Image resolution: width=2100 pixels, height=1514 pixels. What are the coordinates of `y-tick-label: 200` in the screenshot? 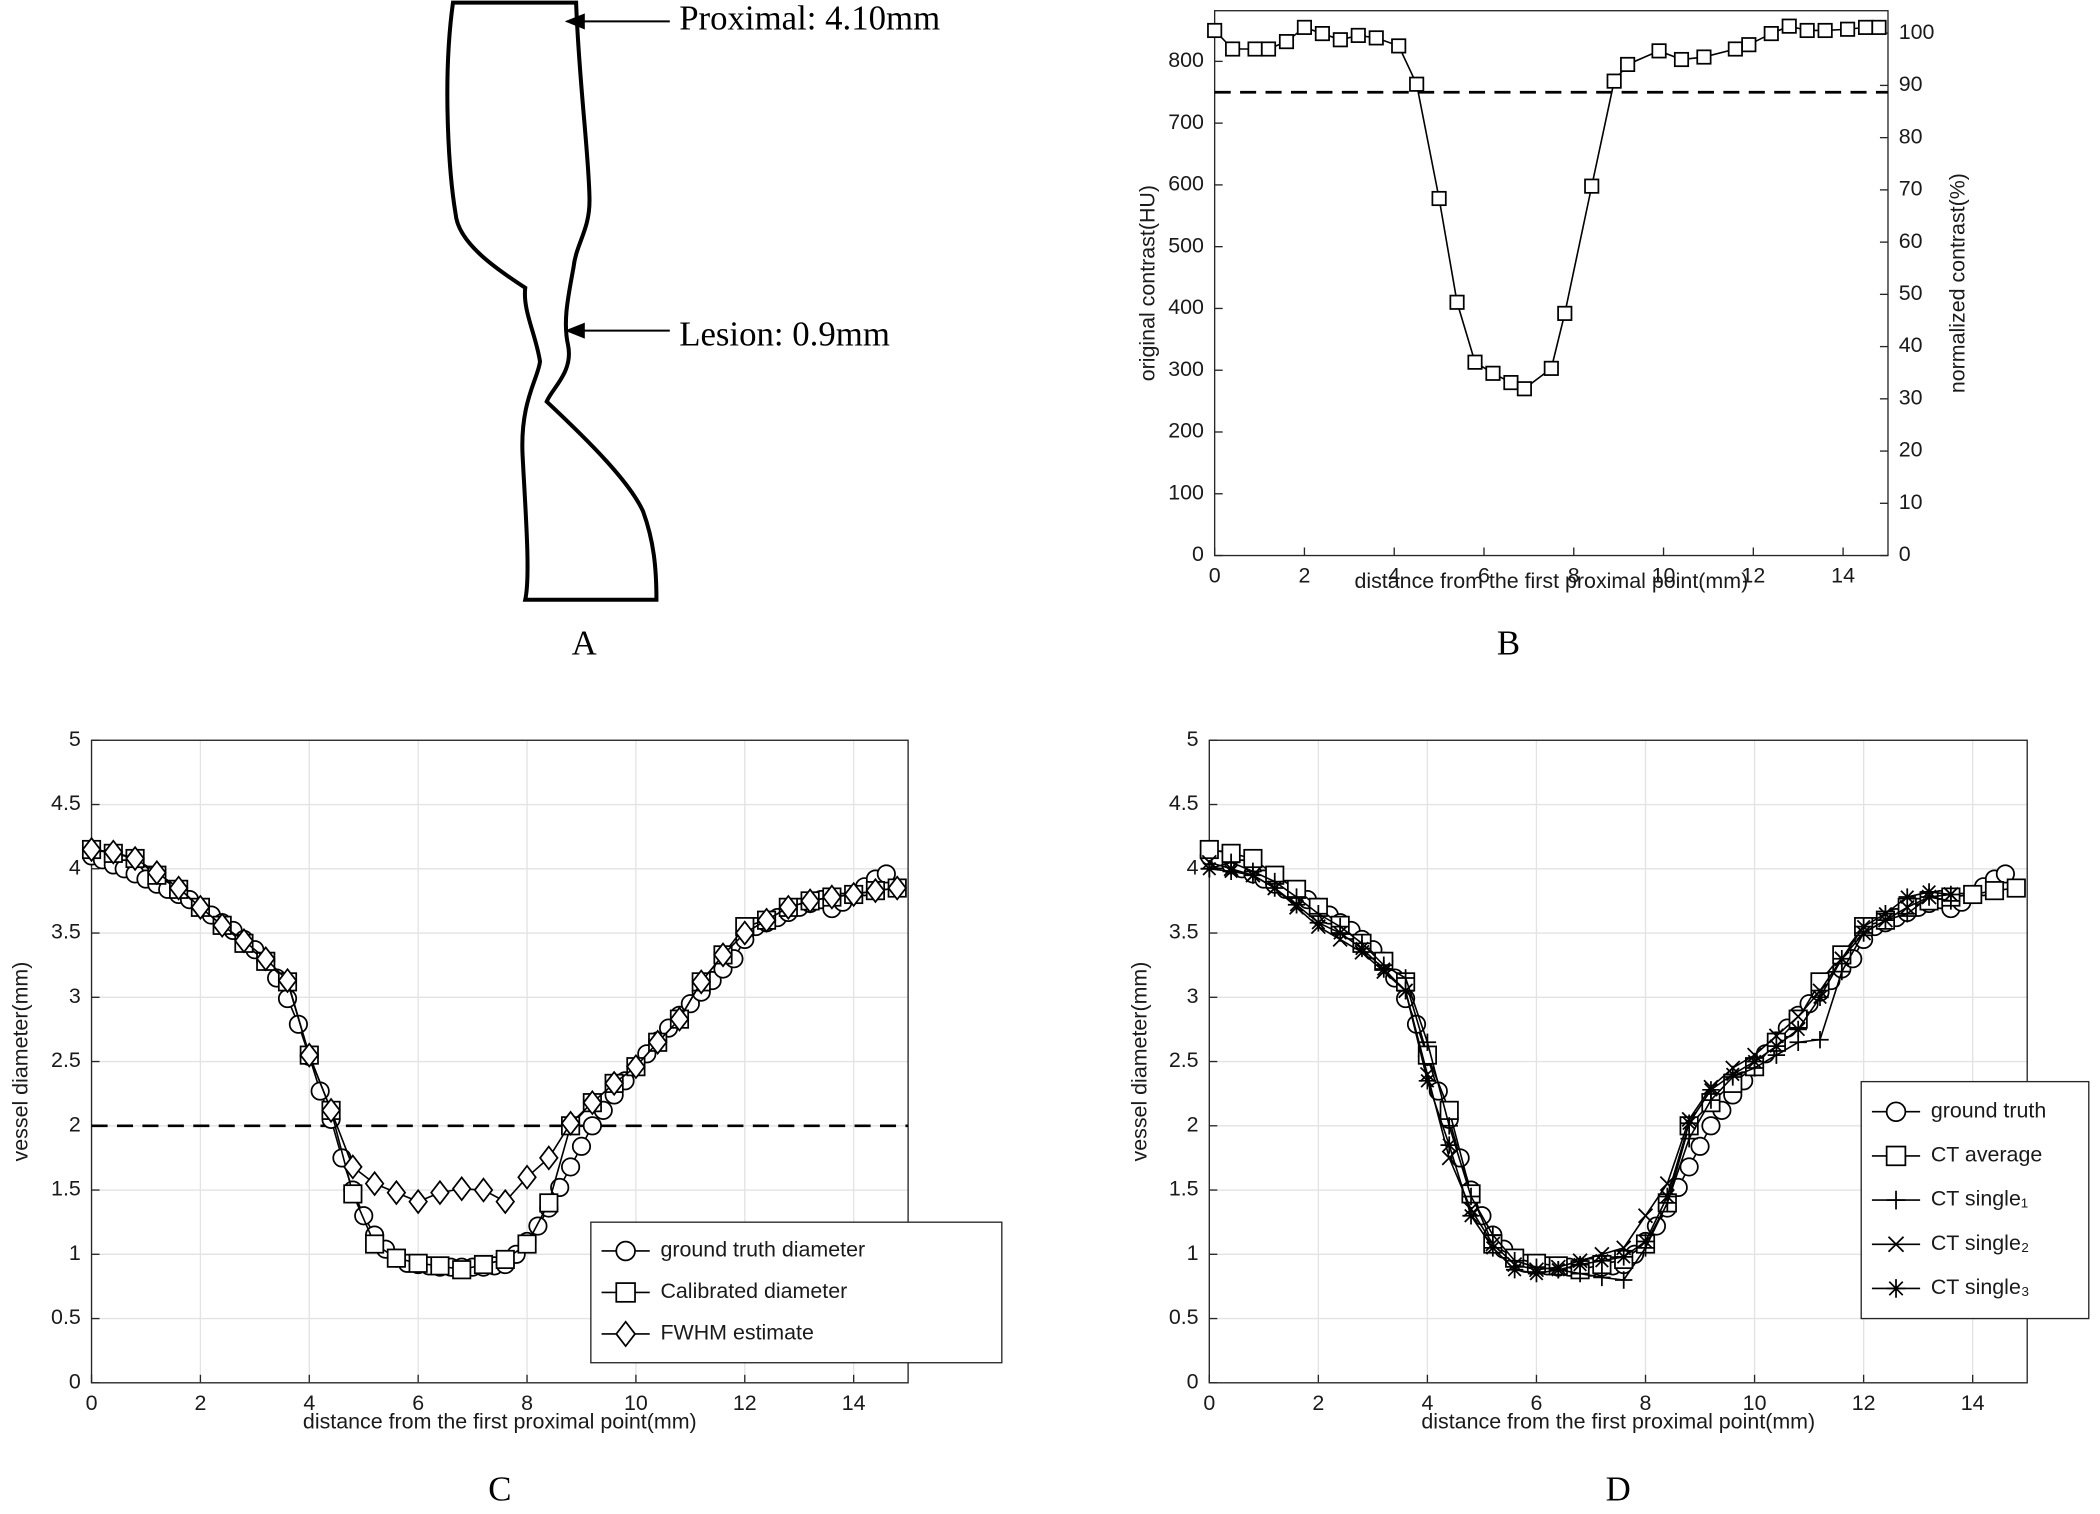 It's located at (1186, 431).